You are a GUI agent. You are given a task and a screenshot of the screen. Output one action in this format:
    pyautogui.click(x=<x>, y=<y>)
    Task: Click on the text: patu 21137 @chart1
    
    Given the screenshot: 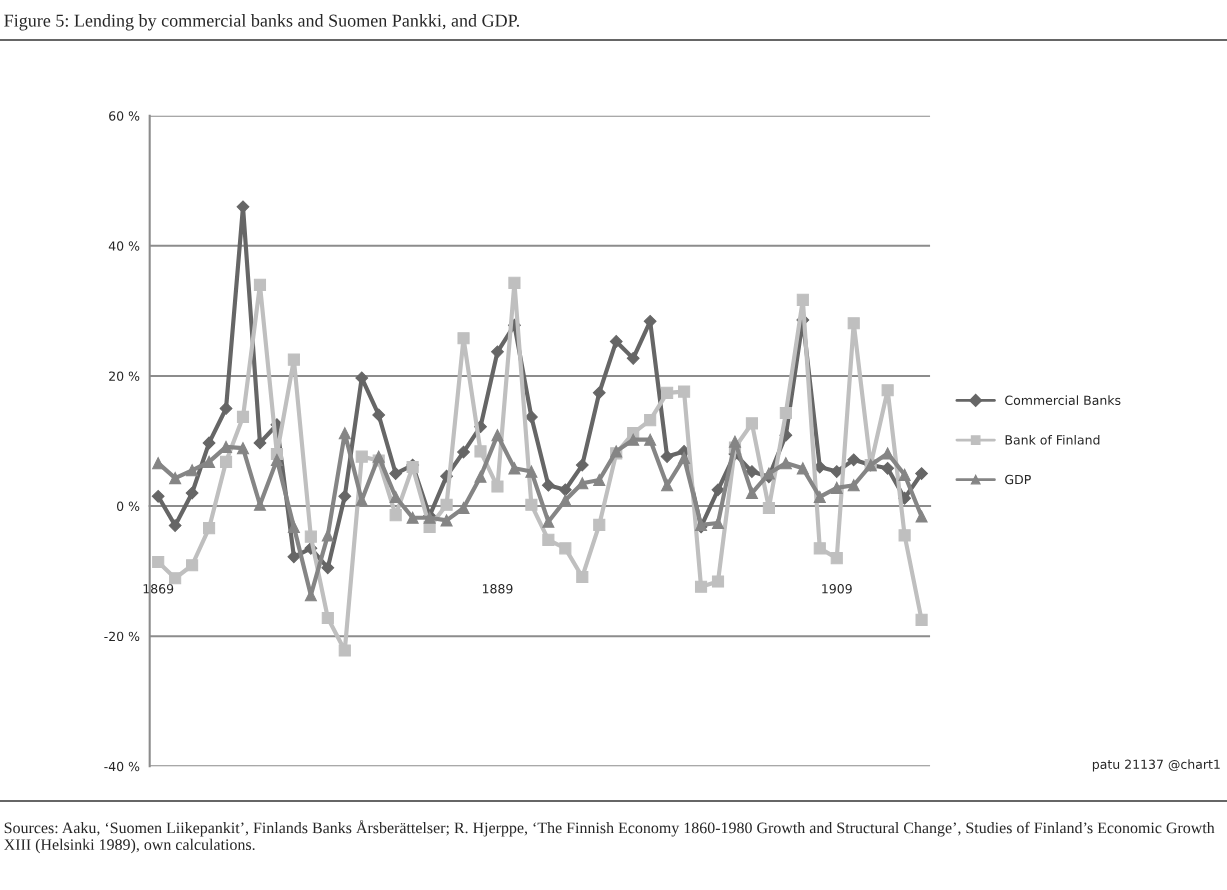 What is the action you would take?
    pyautogui.click(x=1156, y=765)
    